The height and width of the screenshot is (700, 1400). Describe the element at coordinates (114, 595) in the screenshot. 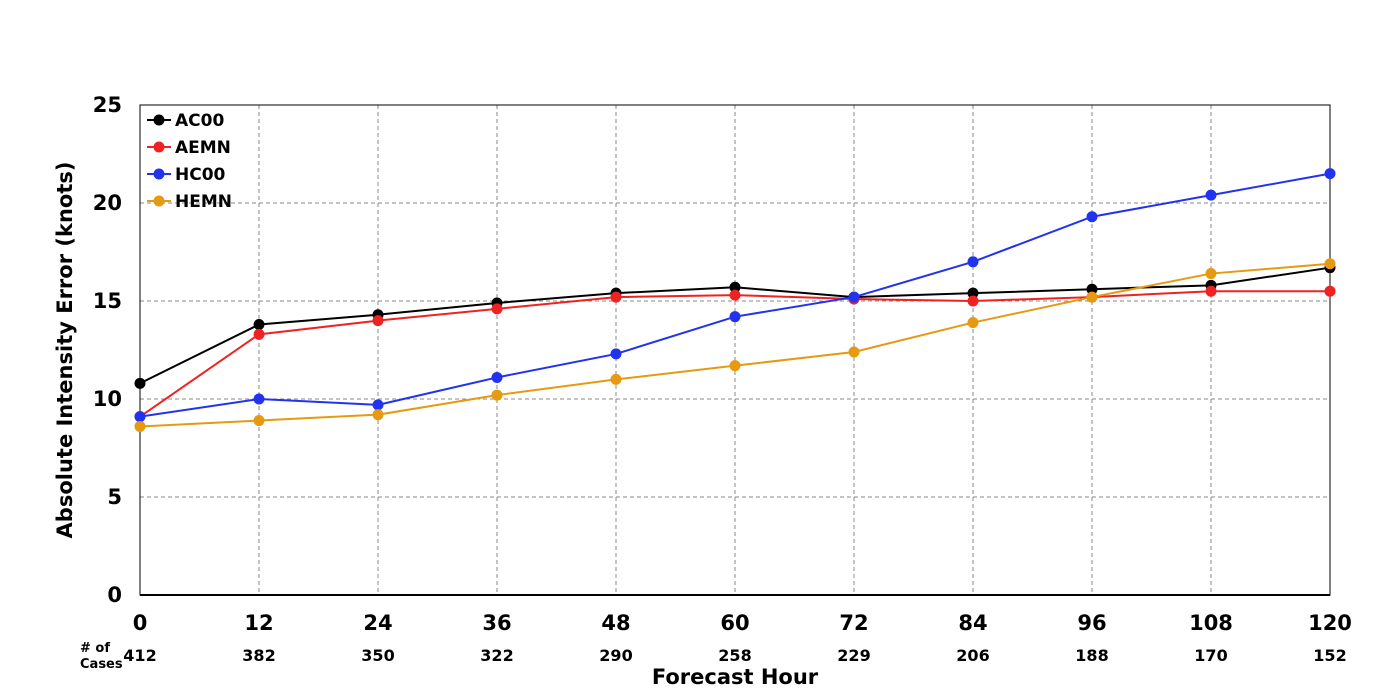

I see `y-tick-label: 0` at that location.